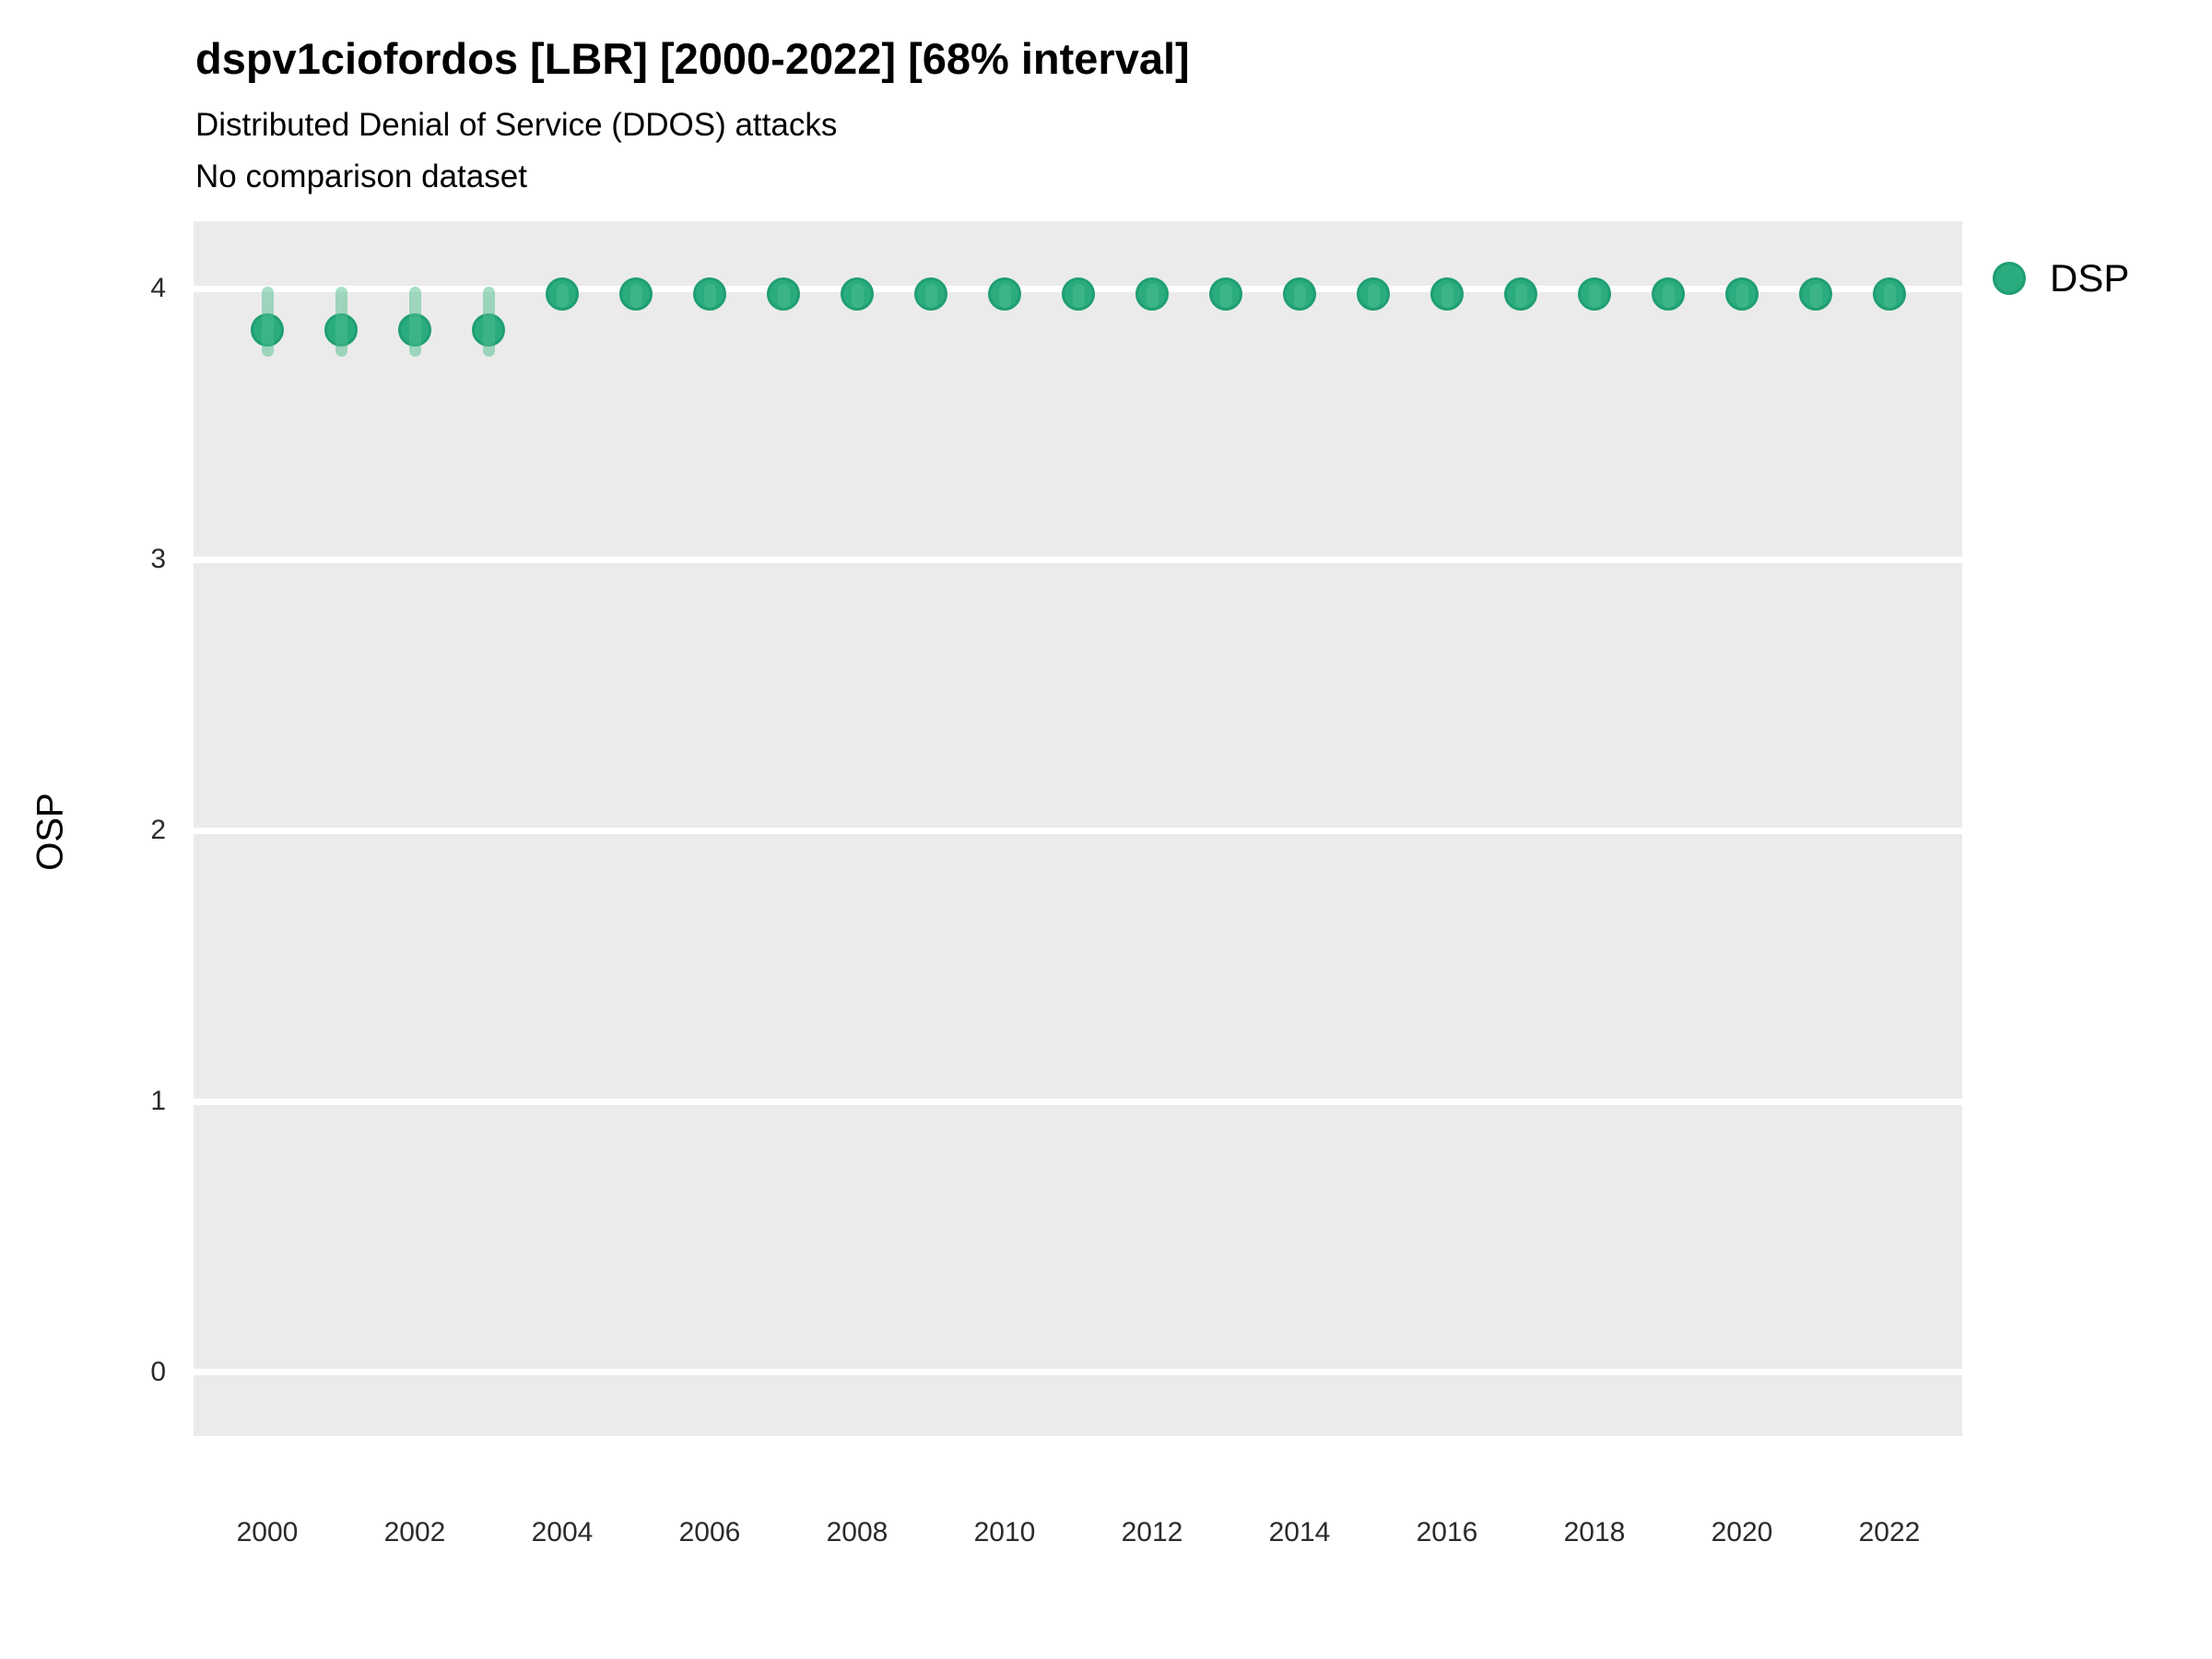 The height and width of the screenshot is (1659, 2212). Describe the element at coordinates (1004, 1532) in the screenshot. I see `x-tick-label-2010: 2010` at that location.